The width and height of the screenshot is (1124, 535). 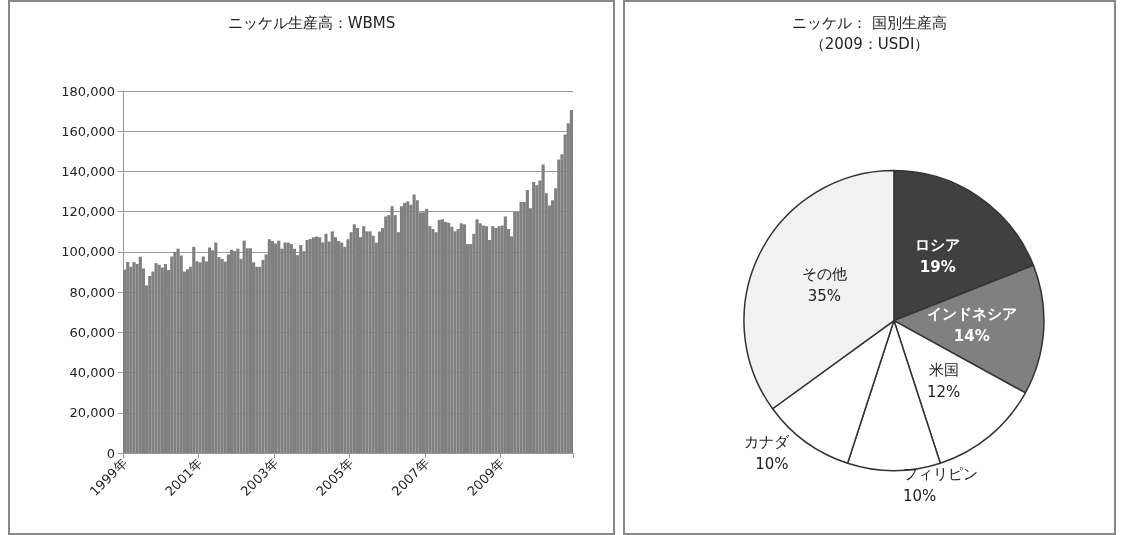 What do you see at coordinates (88, 252) in the screenshot?
I see `y-tick-label: 100,000` at bounding box center [88, 252].